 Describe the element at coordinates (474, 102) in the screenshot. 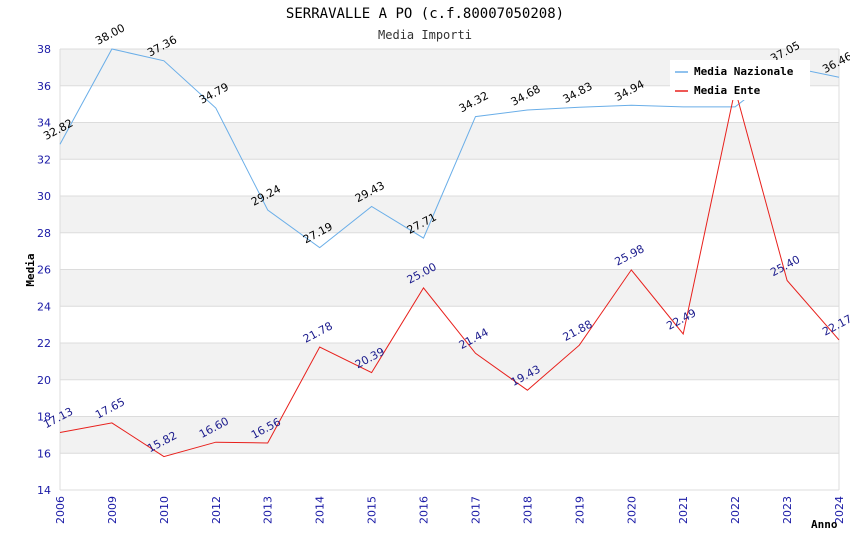

I see `data-label-nazionale: 34.32` at that location.